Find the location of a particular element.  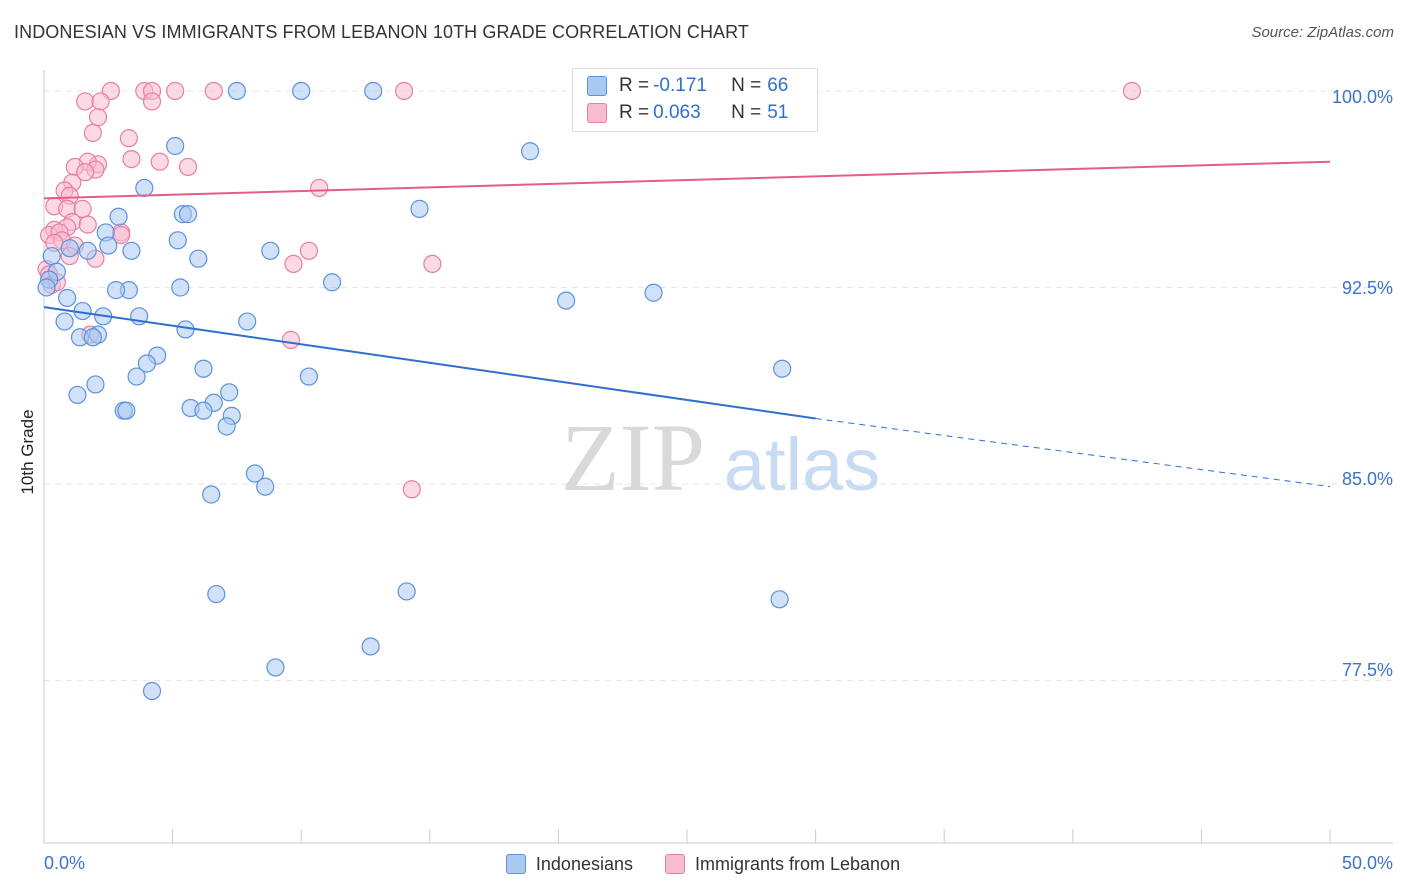

indonesians-trend-line is located at coordinates (429, 363).